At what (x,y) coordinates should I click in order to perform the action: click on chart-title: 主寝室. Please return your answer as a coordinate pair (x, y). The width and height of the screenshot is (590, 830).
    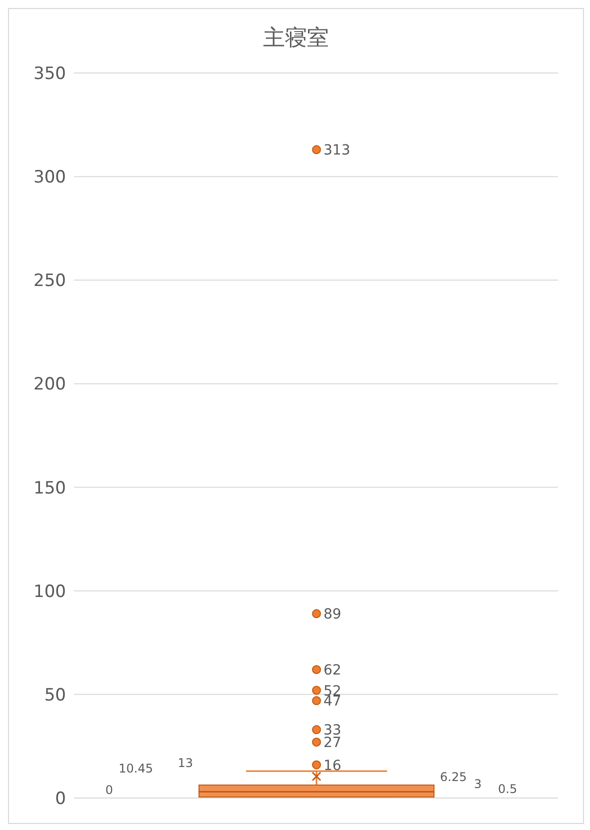
    Looking at the image, I should click on (296, 39).